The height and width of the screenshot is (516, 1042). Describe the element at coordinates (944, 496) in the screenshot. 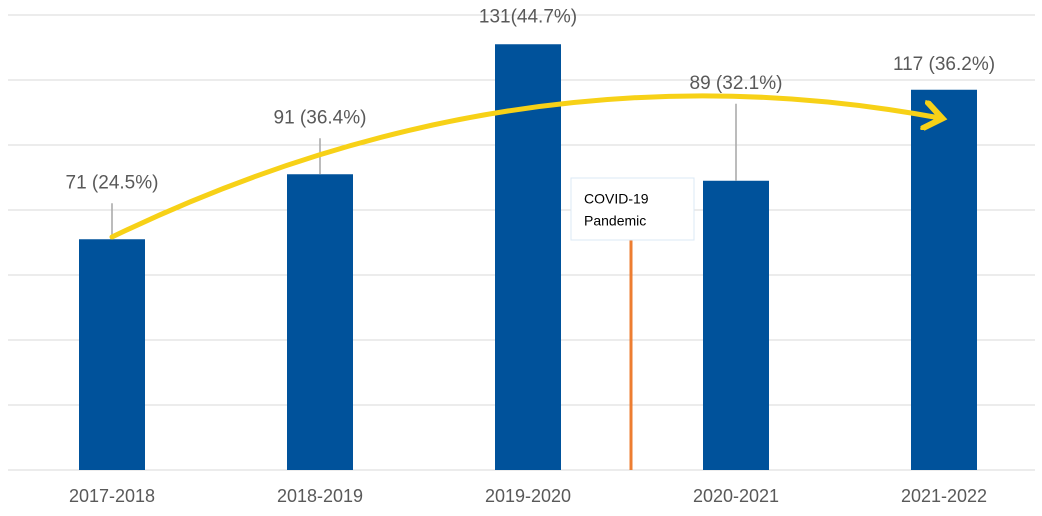

I see `x-tick-label: 2021-2022` at that location.